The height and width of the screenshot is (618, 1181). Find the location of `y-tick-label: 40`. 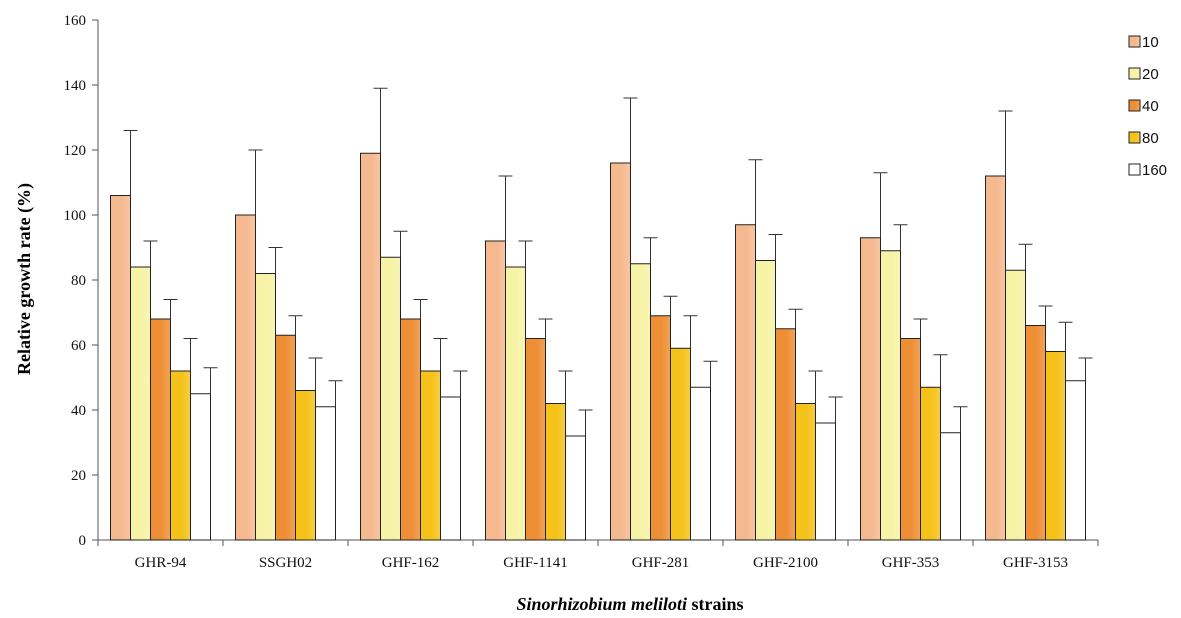

y-tick-label: 40 is located at coordinates (78, 411).